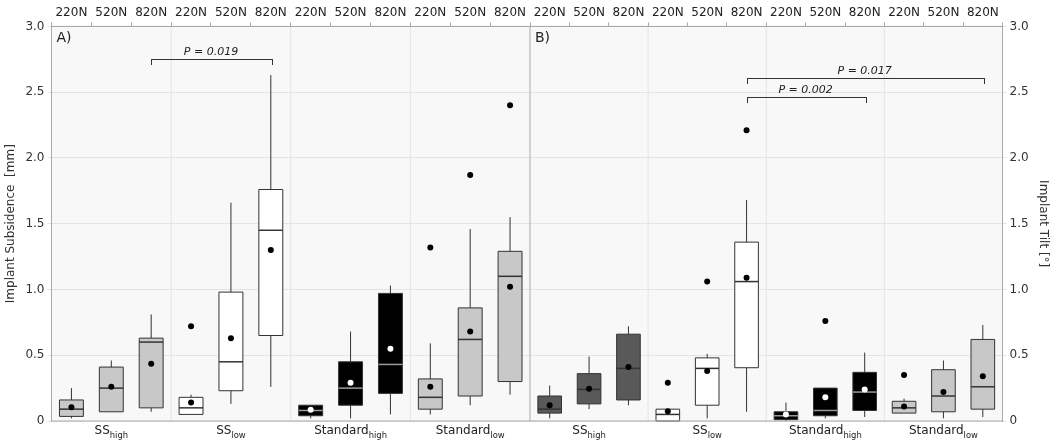 This screenshot has width=1054, height=447. Describe the element at coordinates (1019, 91) in the screenshot. I see `y2-tick-label: 2.5` at that location.